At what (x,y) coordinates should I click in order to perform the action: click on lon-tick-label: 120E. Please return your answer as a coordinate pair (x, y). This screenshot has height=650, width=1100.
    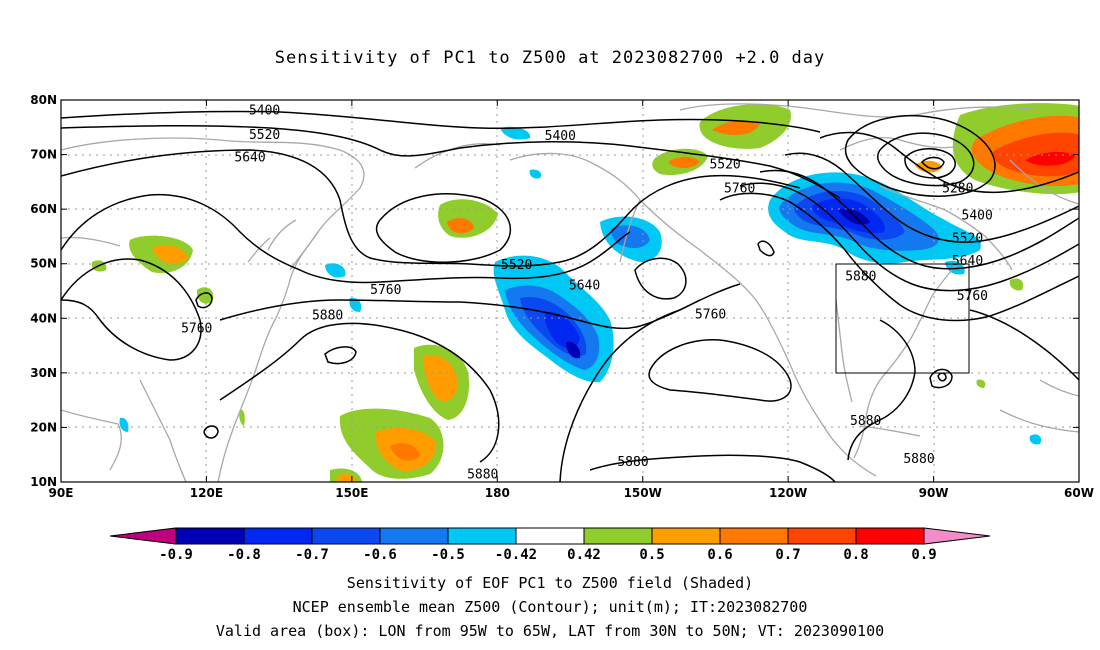
    Looking at the image, I should click on (206, 493).